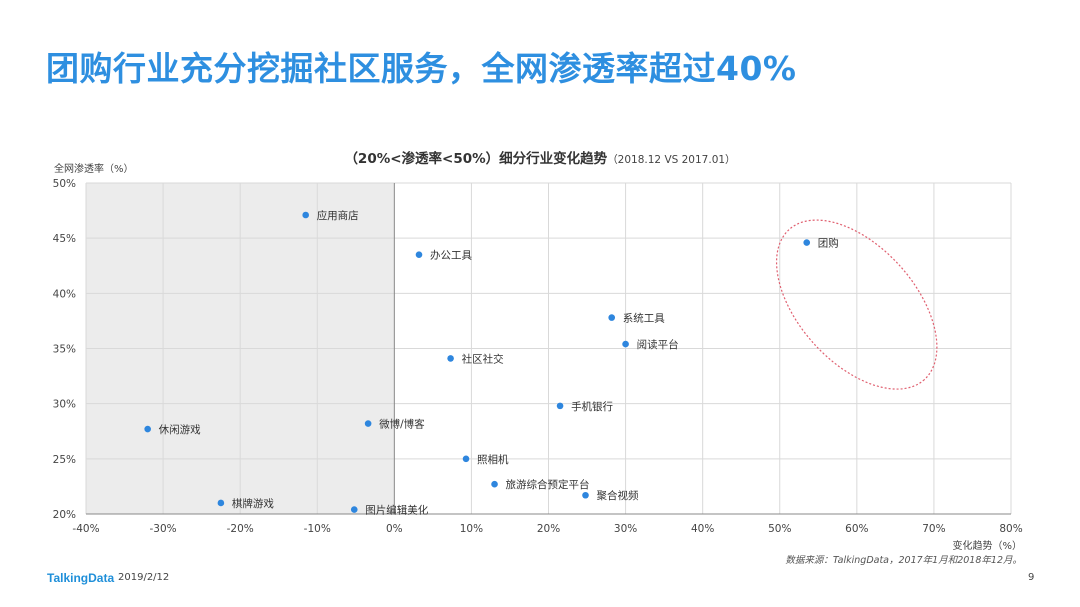  What do you see at coordinates (64, 294) in the screenshot?
I see `y-tick-label: 40%` at bounding box center [64, 294].